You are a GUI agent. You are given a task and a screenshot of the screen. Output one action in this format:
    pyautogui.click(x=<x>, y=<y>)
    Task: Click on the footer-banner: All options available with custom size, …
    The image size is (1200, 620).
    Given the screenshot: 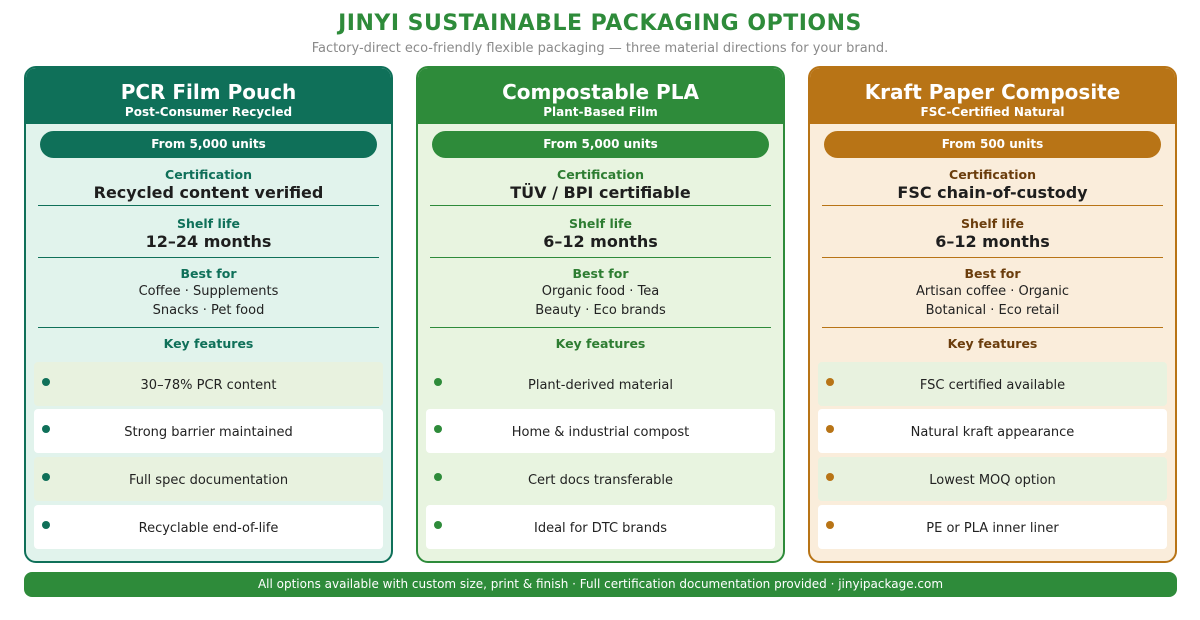 What is the action you would take?
    pyautogui.click(x=600, y=584)
    